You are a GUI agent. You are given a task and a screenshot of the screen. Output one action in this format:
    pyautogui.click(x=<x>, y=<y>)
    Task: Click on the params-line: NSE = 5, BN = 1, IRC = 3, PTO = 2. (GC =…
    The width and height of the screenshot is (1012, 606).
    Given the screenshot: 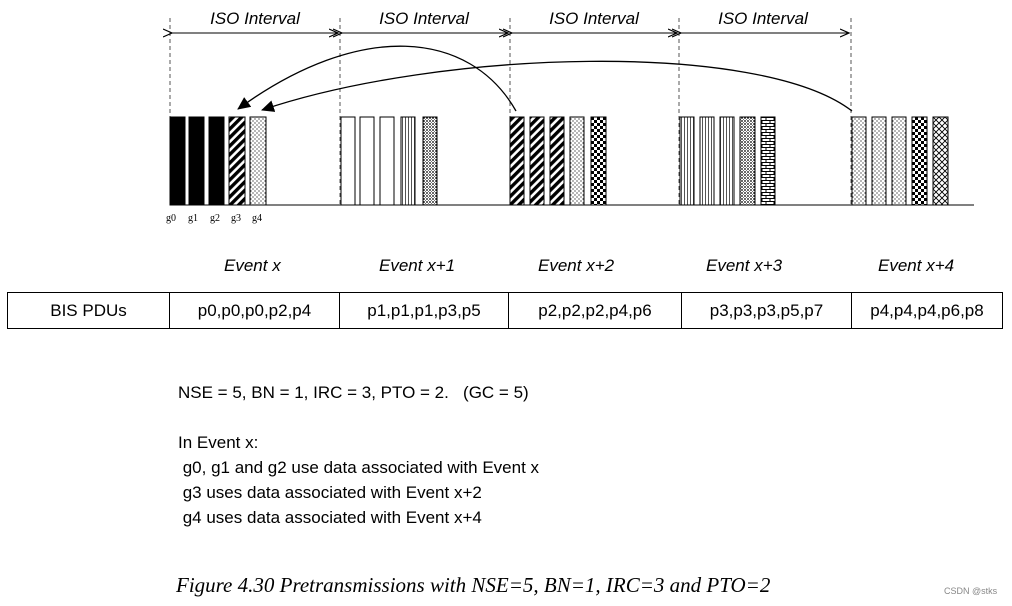 What is the action you would take?
    pyautogui.click(x=353, y=392)
    